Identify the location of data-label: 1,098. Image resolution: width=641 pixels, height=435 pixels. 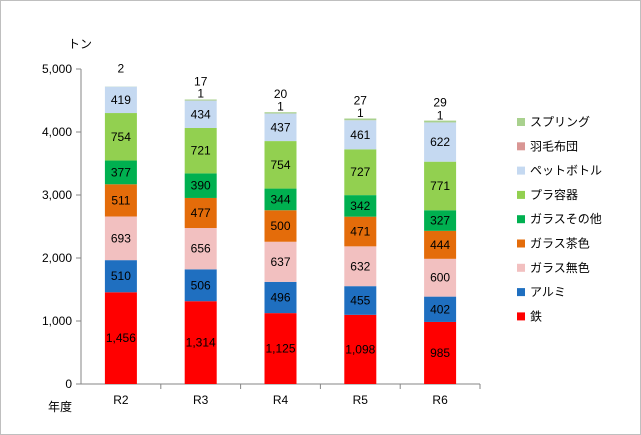
(360, 349).